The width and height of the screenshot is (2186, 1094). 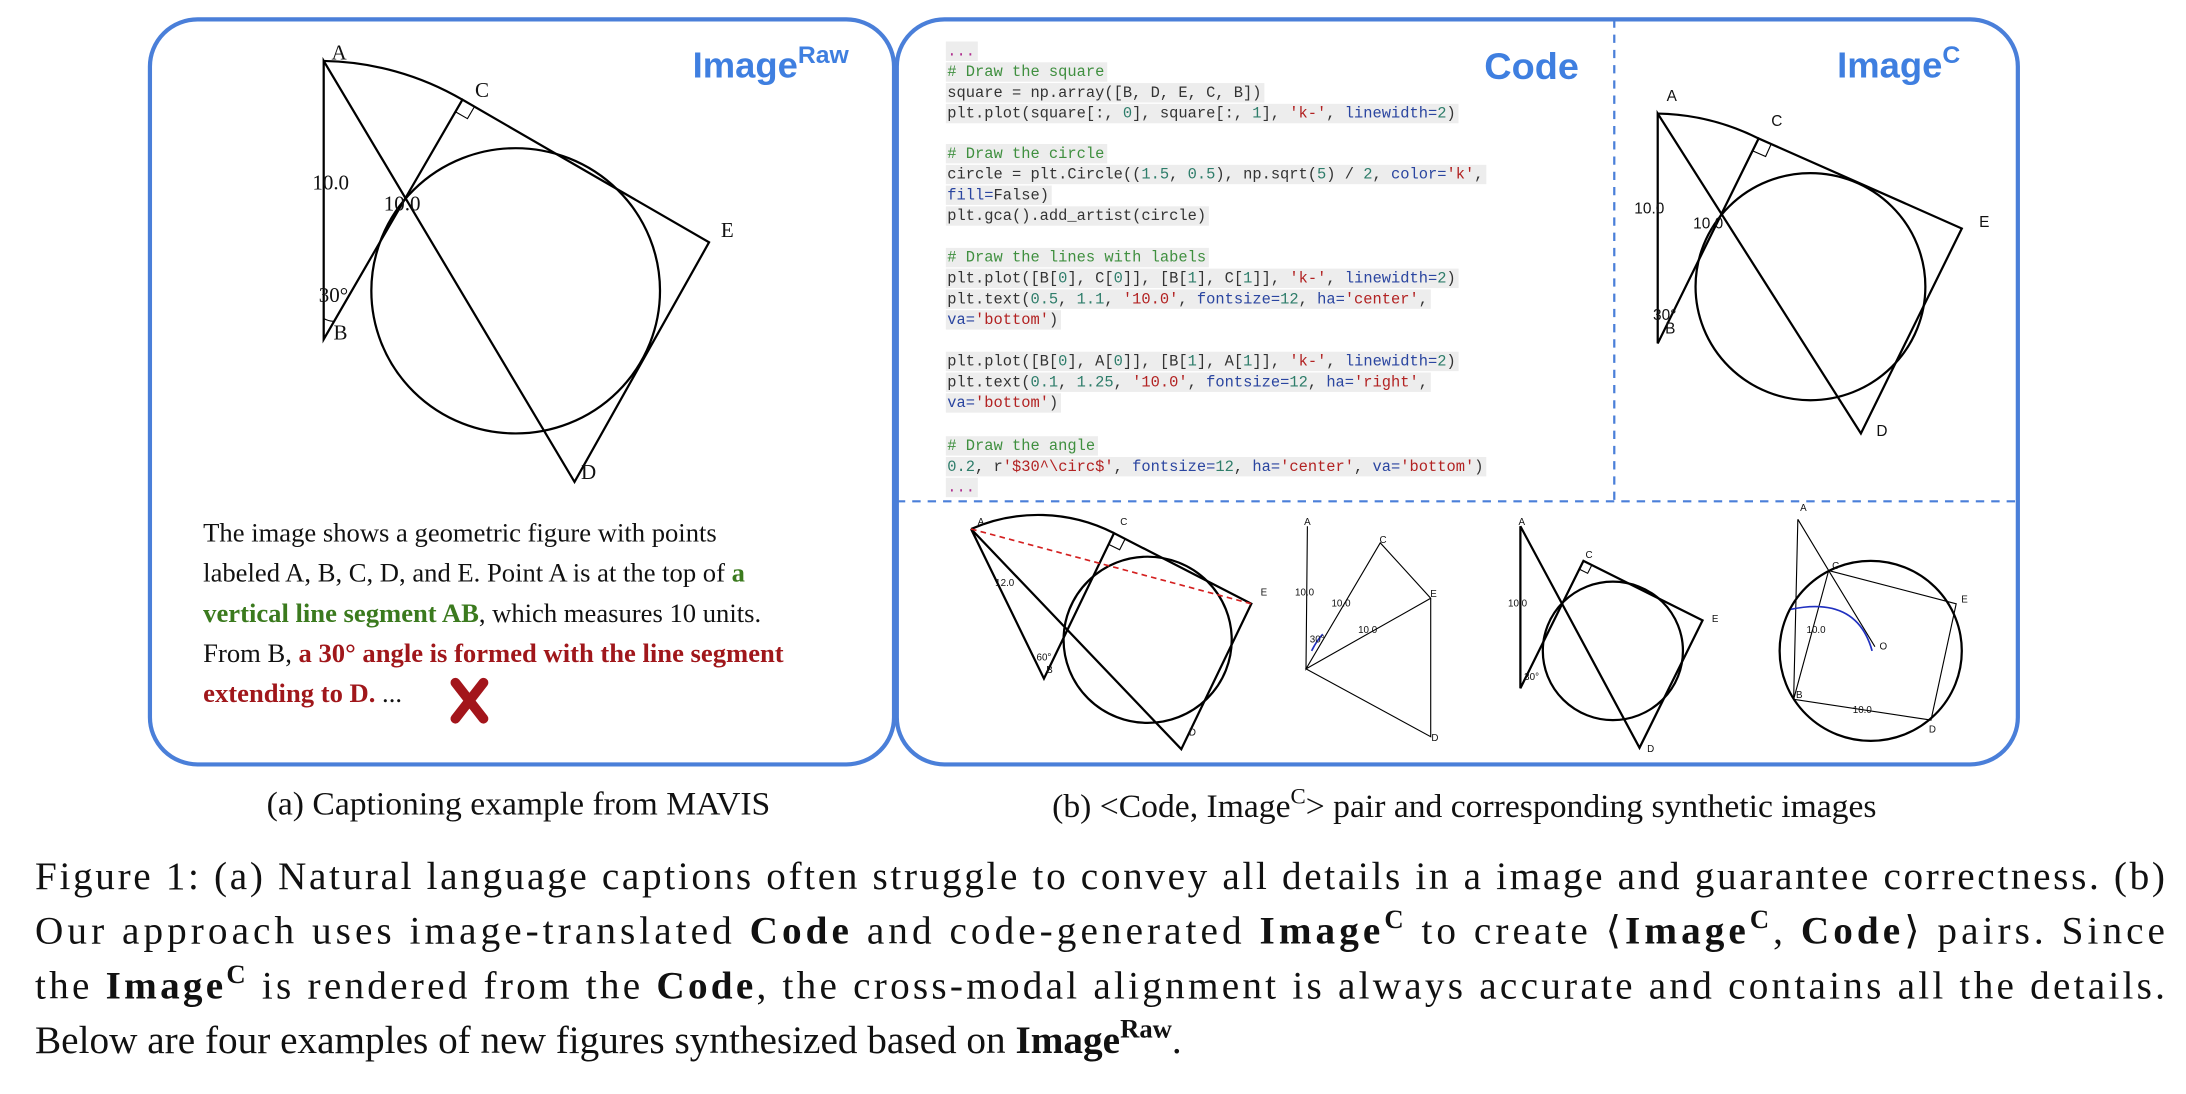 I want to click on panel-title: ImageC, so click(x=1898, y=63).